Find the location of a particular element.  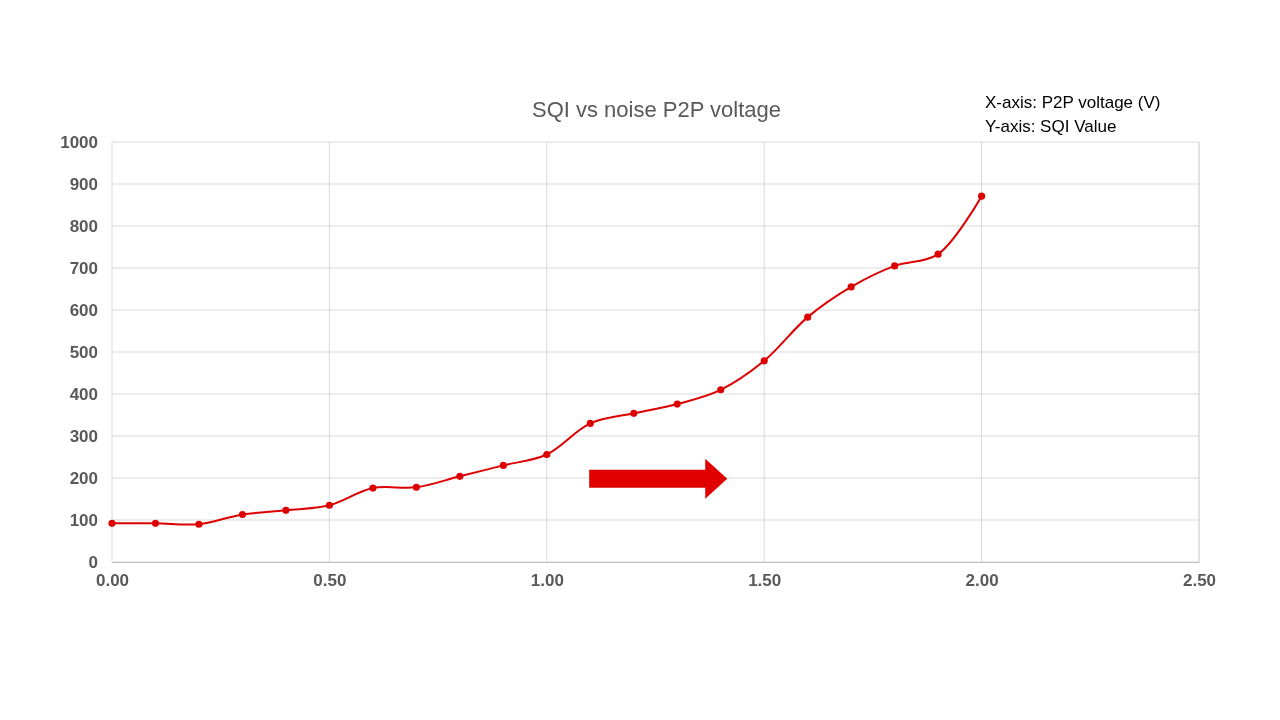

text: Y-axis: SQI Value is located at coordinates (1051, 126).